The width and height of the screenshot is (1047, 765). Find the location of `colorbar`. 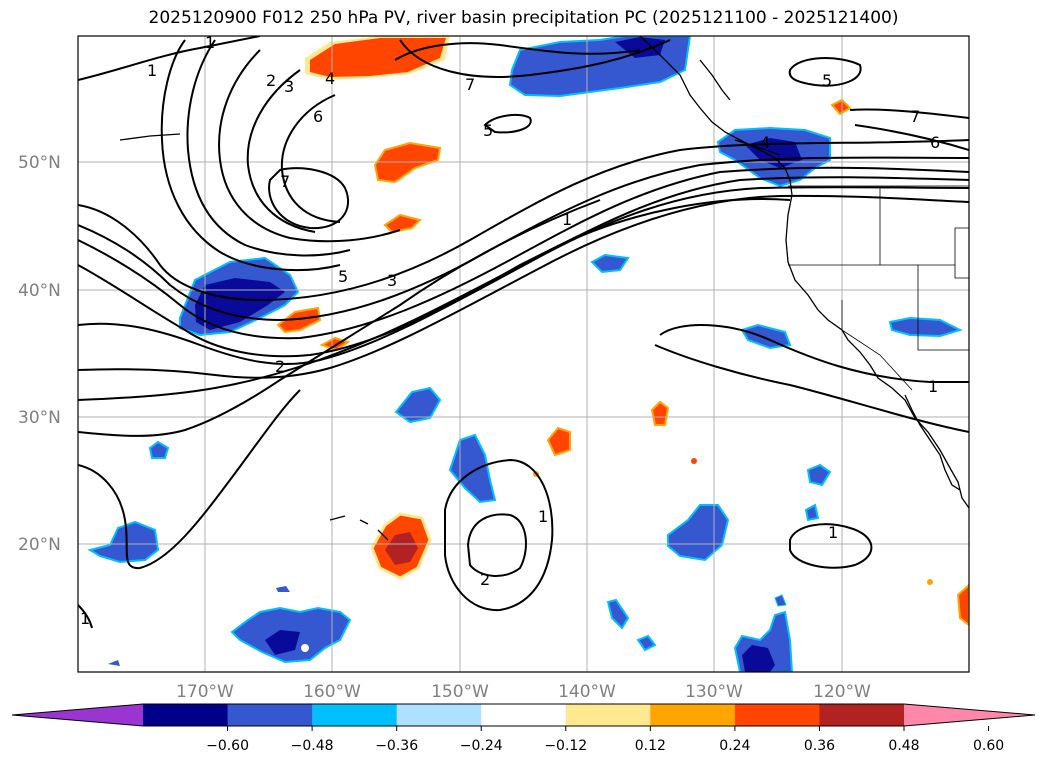

colorbar is located at coordinates (523, 715).